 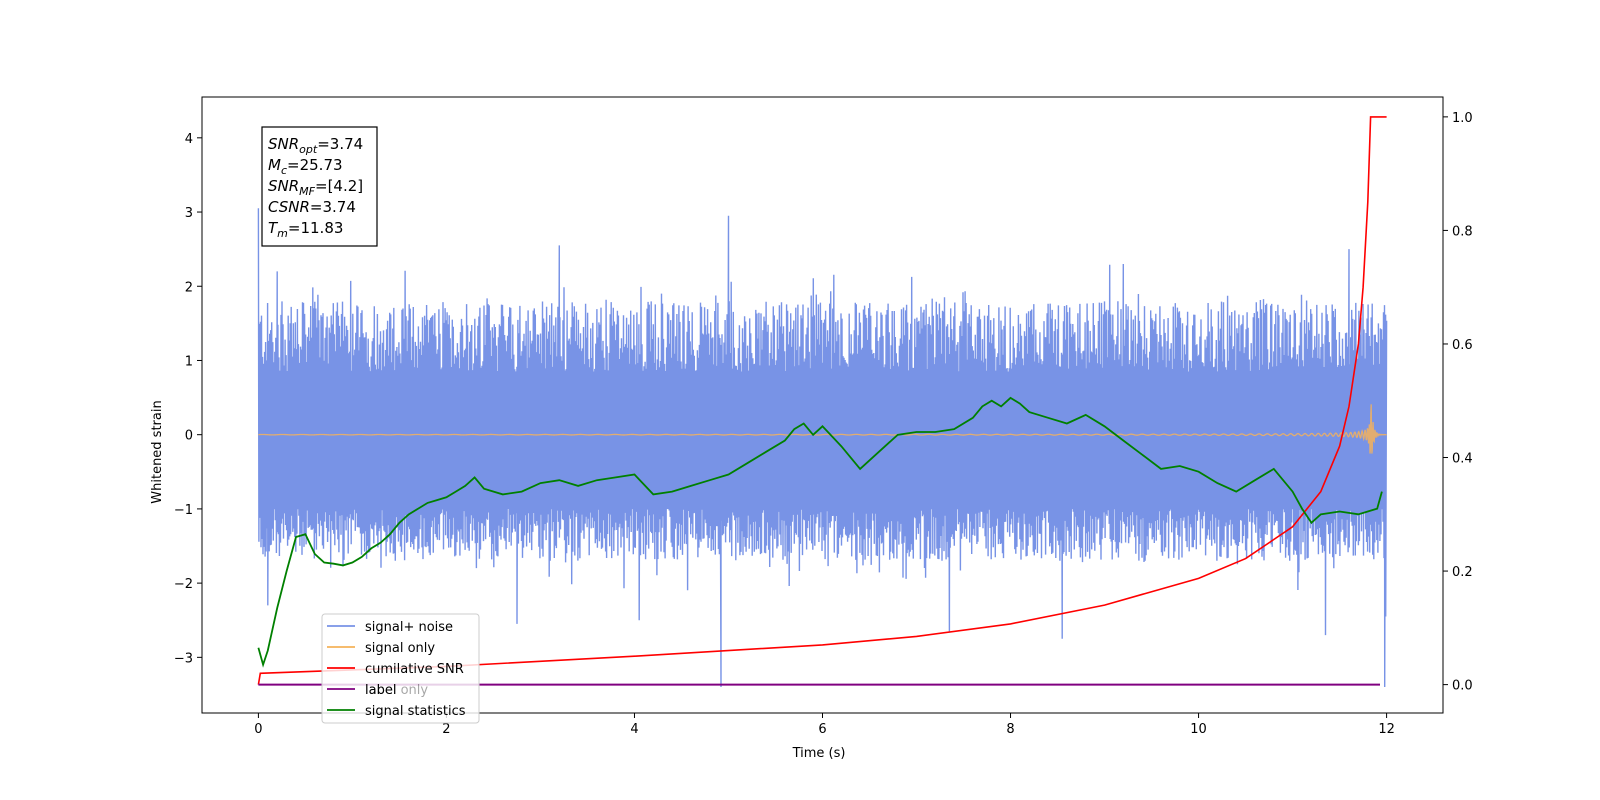 I want to click on y-tick-label: −3, so click(x=183, y=658).